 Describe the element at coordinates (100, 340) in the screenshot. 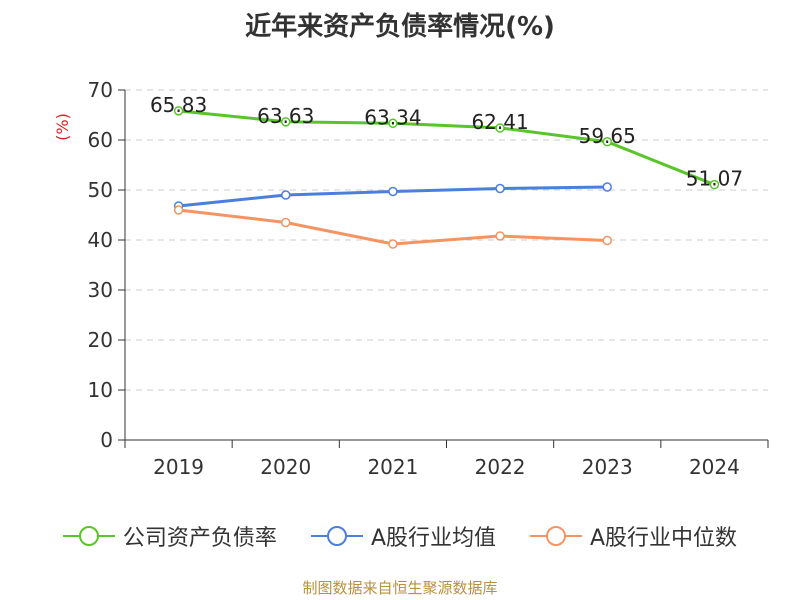

I see `y-tick-label: 20` at that location.